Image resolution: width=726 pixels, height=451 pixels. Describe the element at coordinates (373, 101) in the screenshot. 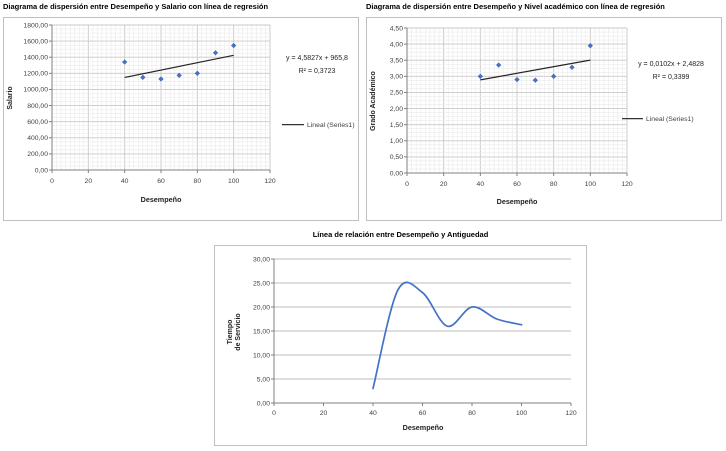

I see `y-axis-title: Grado Académico` at that location.